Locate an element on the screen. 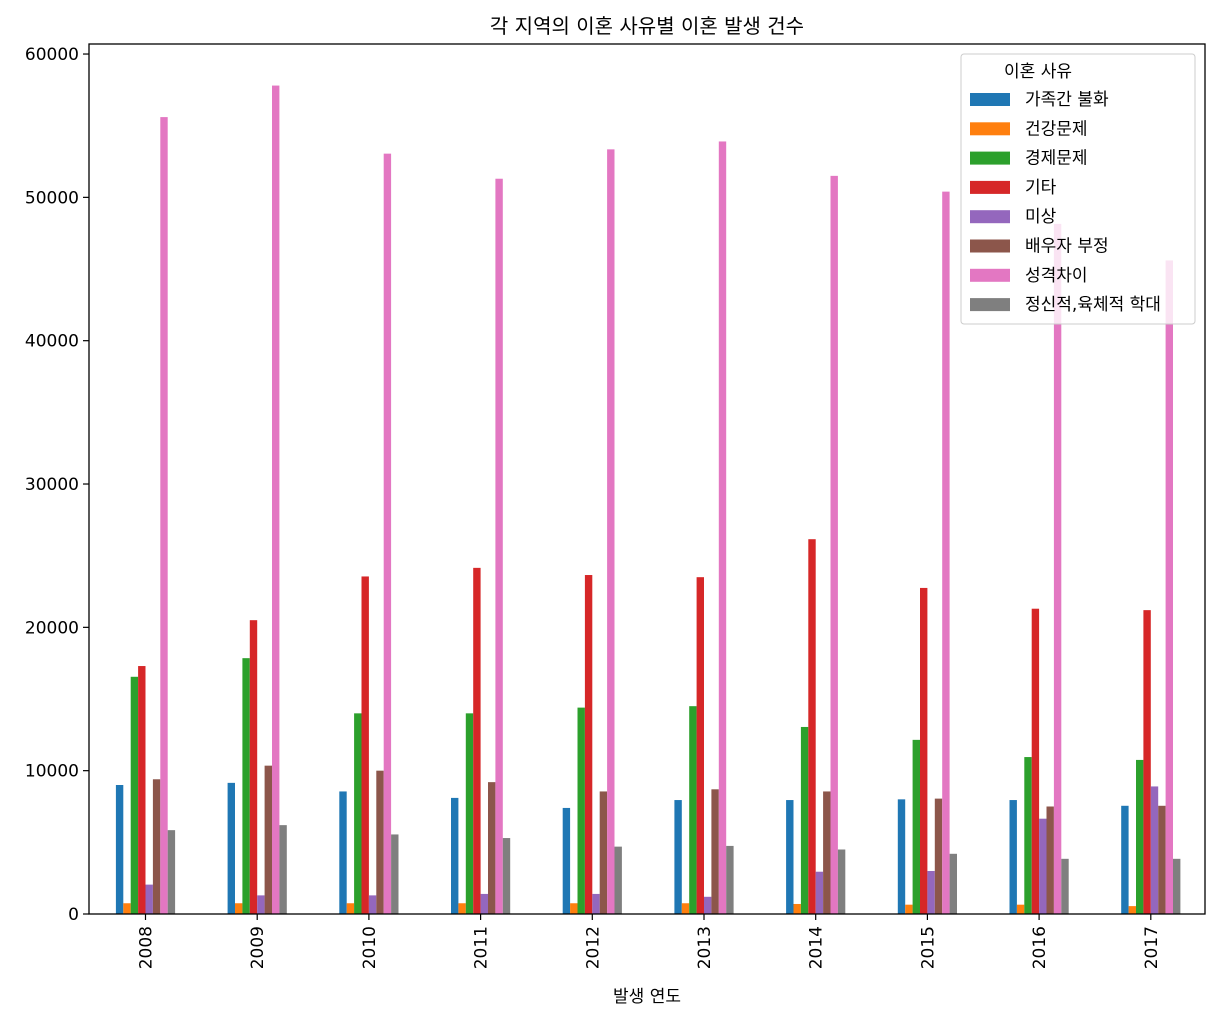  x-tick-label: 2012 is located at coordinates (593, 947).